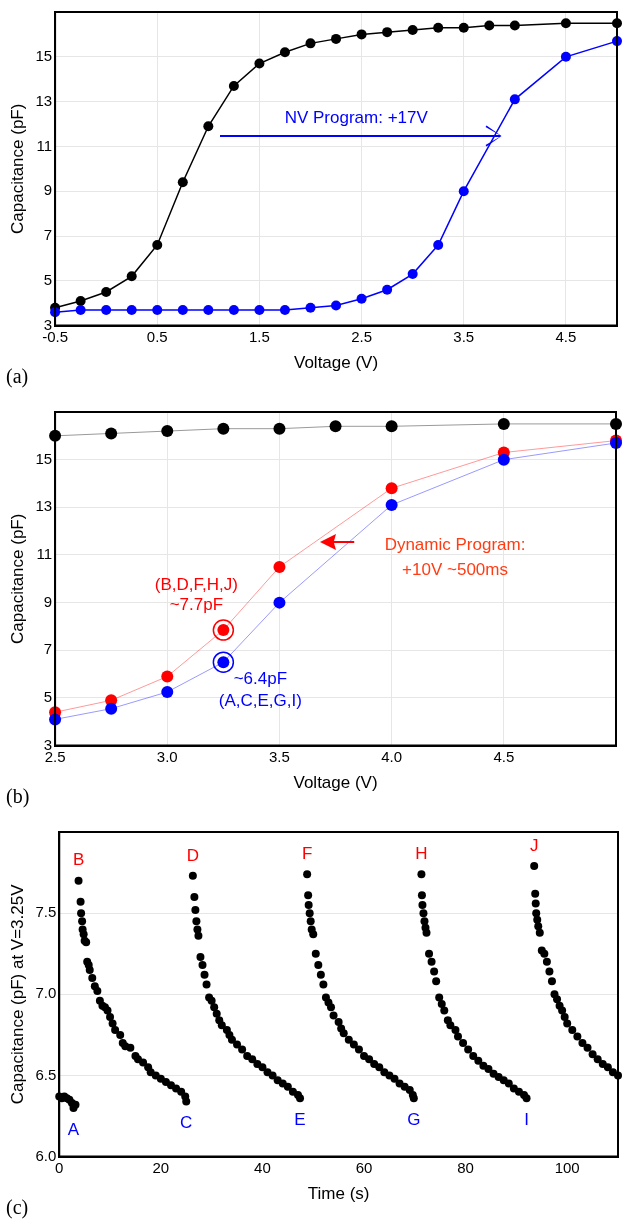 This screenshot has height=1231, width=622. What do you see at coordinates (78, 860) in the screenshot?
I see `annotation: B` at bounding box center [78, 860].